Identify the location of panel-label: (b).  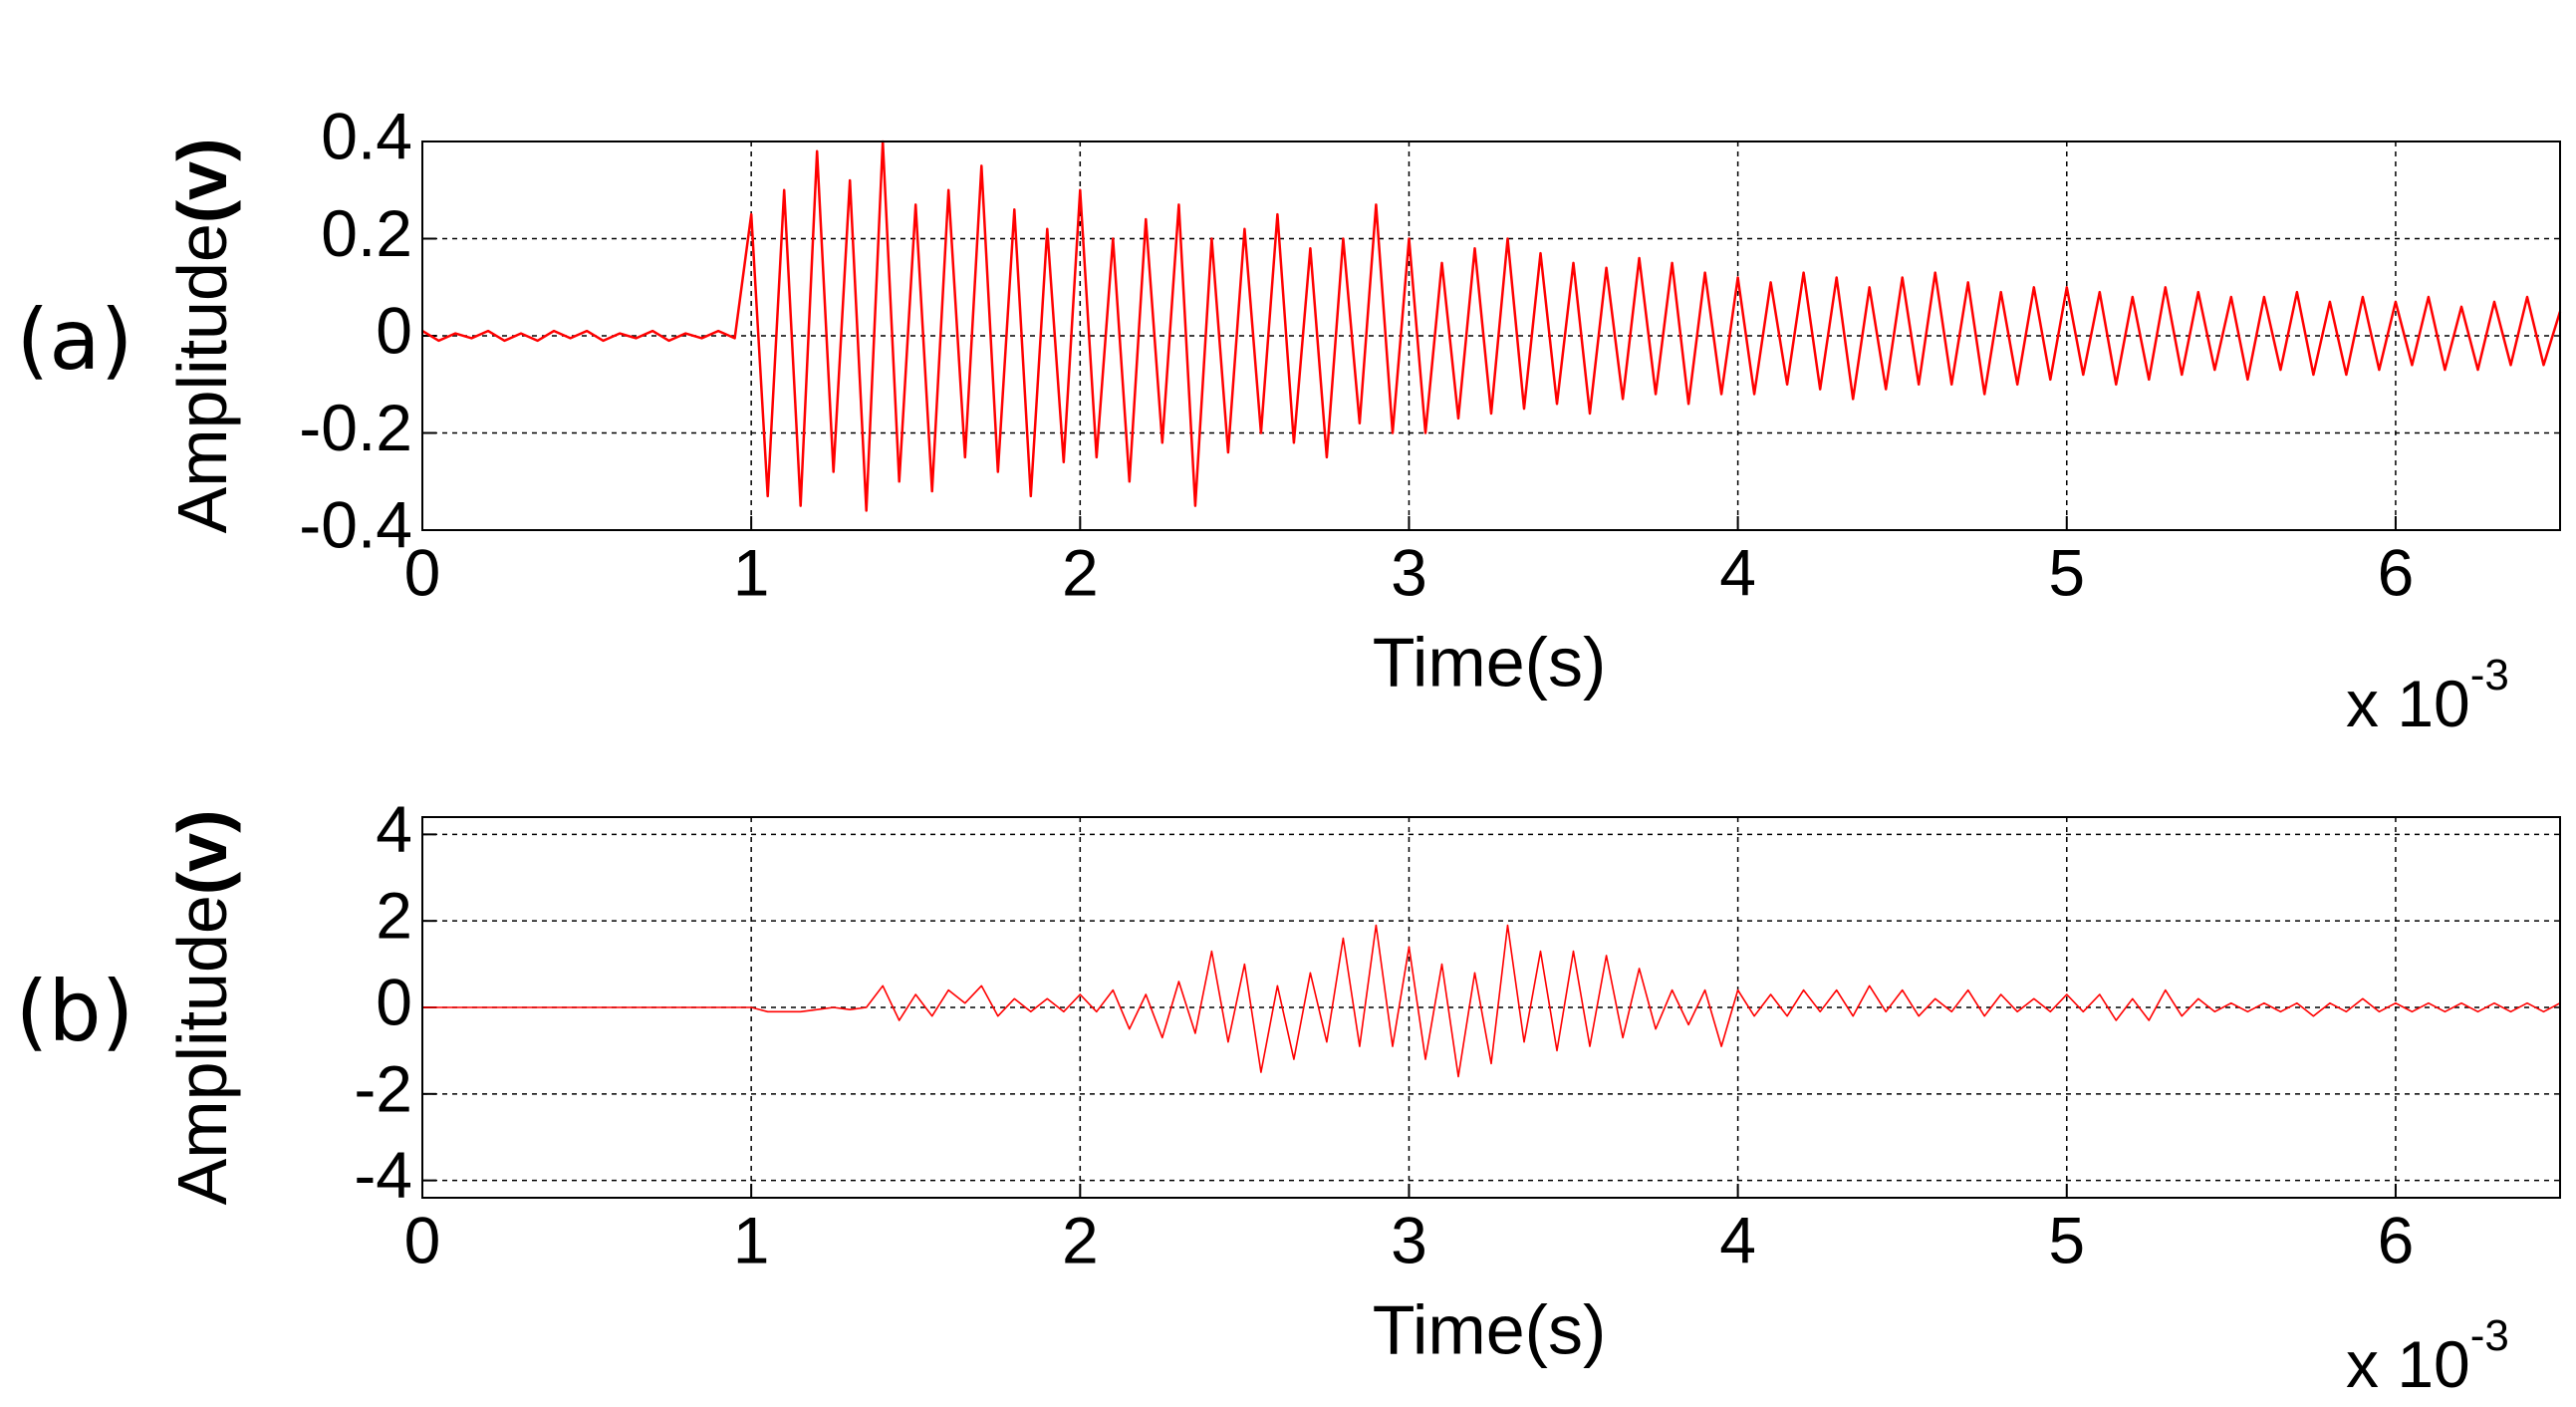
(75, 1011).